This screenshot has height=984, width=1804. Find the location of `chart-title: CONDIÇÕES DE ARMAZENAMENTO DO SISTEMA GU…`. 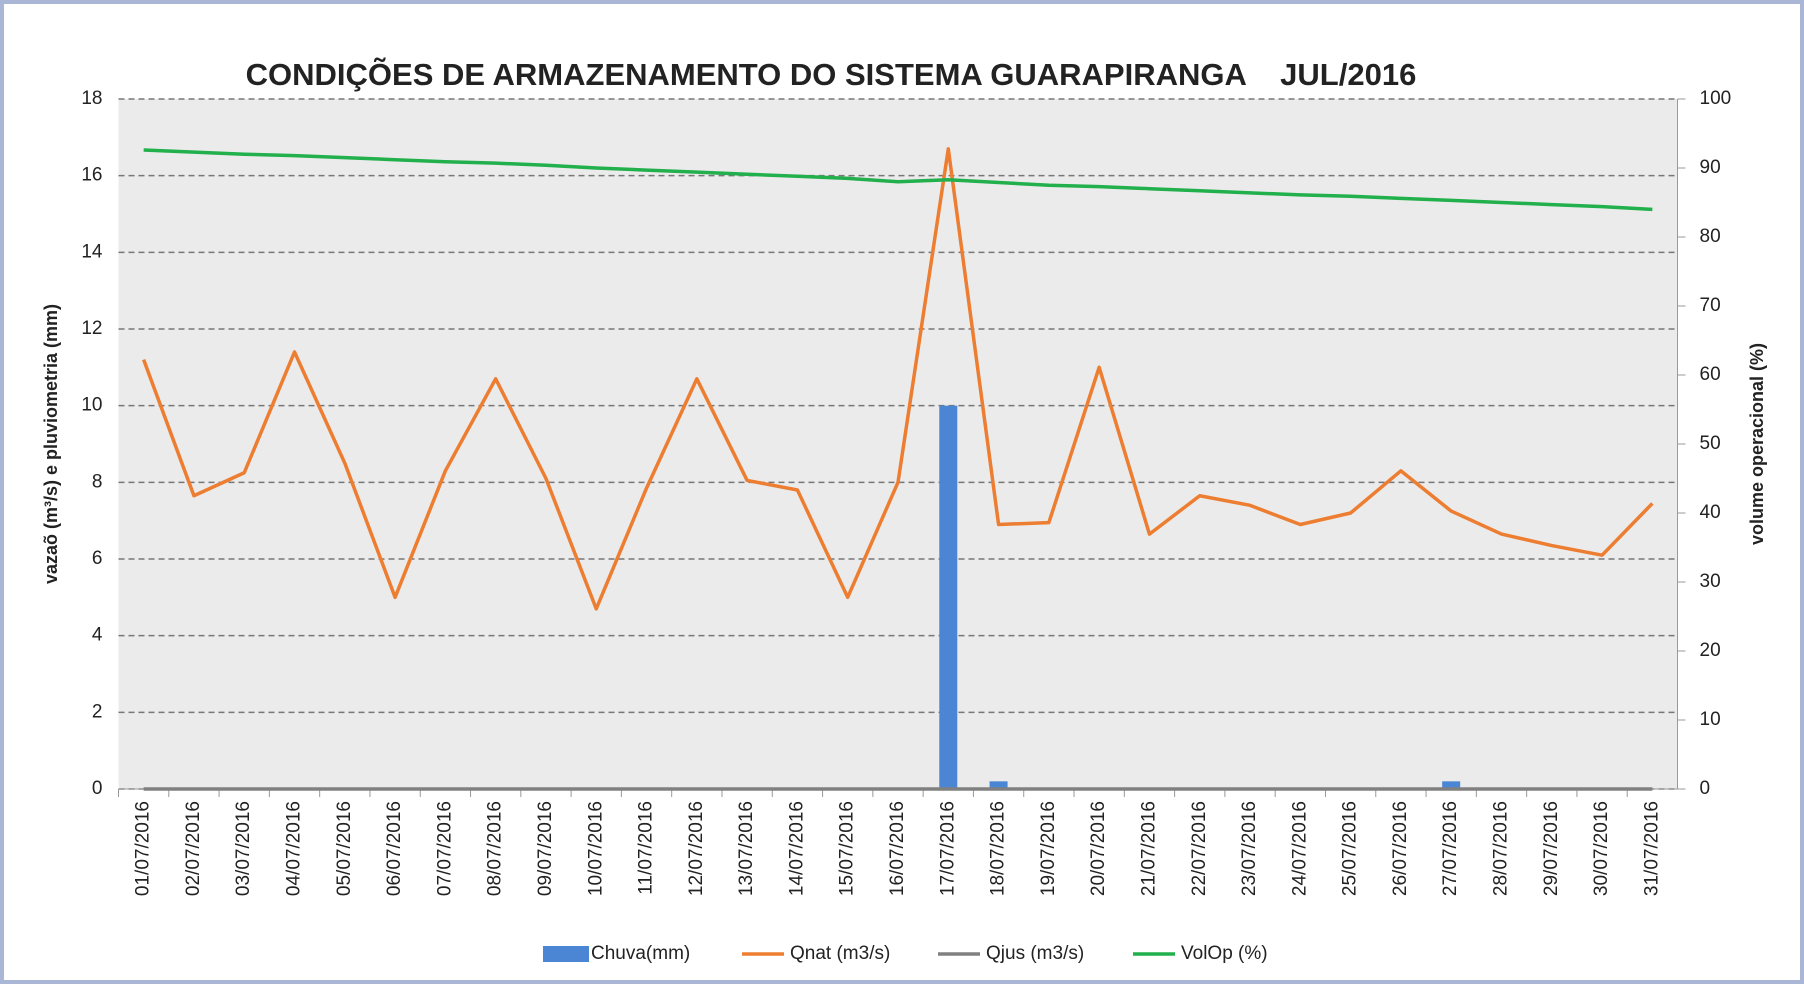

chart-title: CONDIÇÕES DE ARMAZENAMENTO DO SISTEMA GU… is located at coordinates (831, 74).